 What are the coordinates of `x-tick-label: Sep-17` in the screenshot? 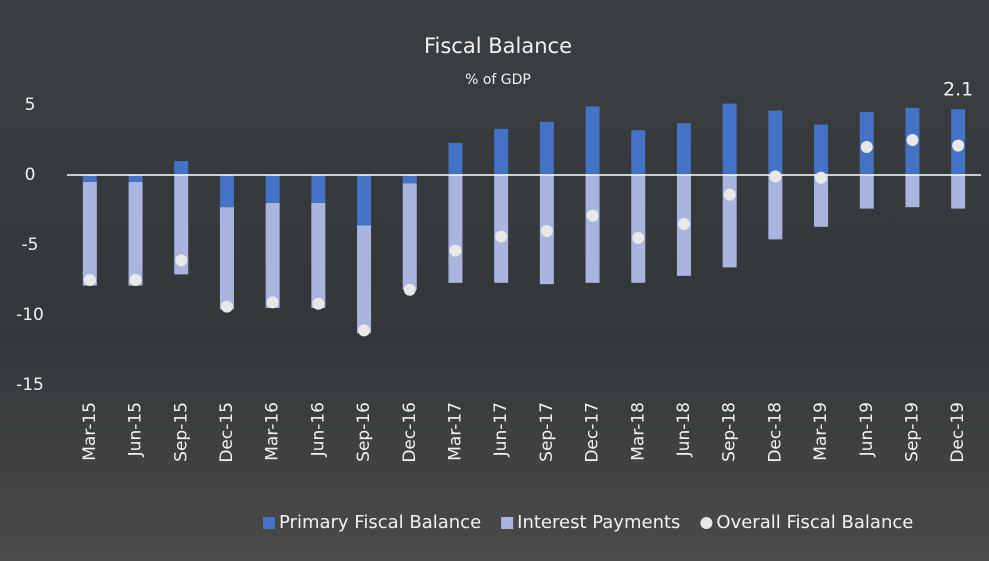 It's located at (547, 432).